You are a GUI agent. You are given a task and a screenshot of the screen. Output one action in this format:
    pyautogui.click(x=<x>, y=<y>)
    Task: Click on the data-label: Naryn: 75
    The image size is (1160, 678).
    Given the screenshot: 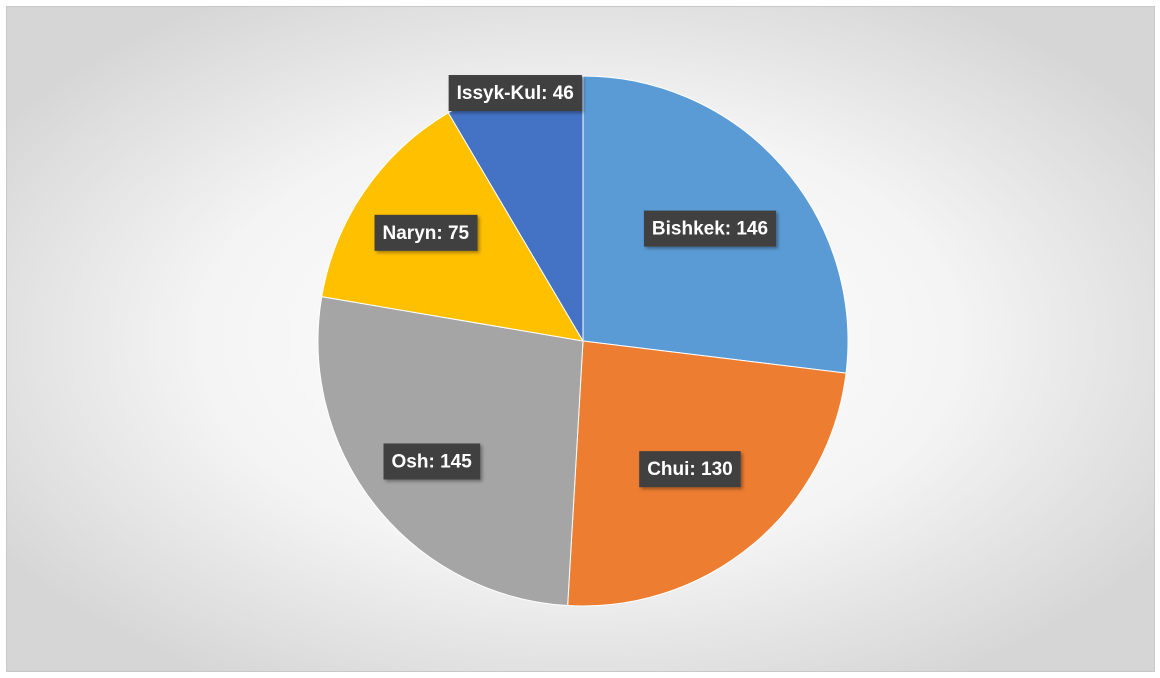 What is the action you would take?
    pyautogui.click(x=426, y=233)
    